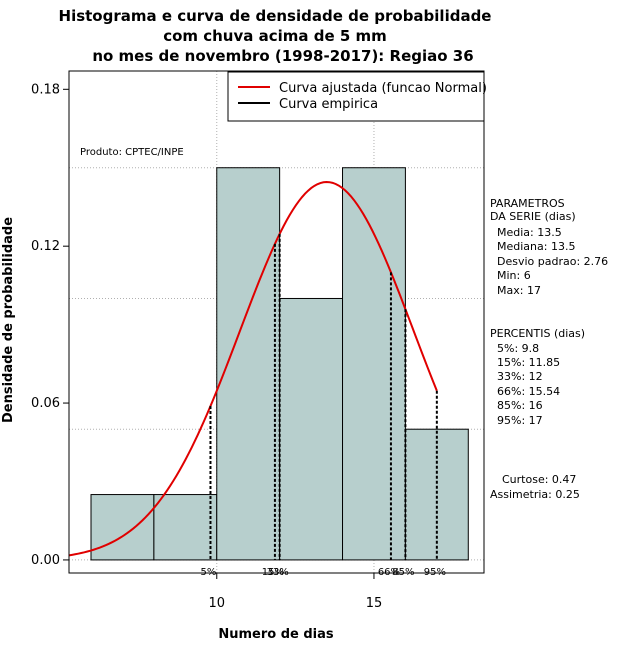 Image resolution: width=640 pixels, height=660 pixels. Describe the element at coordinates (275, 36) in the screenshot. I see `chart-title-line-2: com chuva acima de 5 mm` at that location.